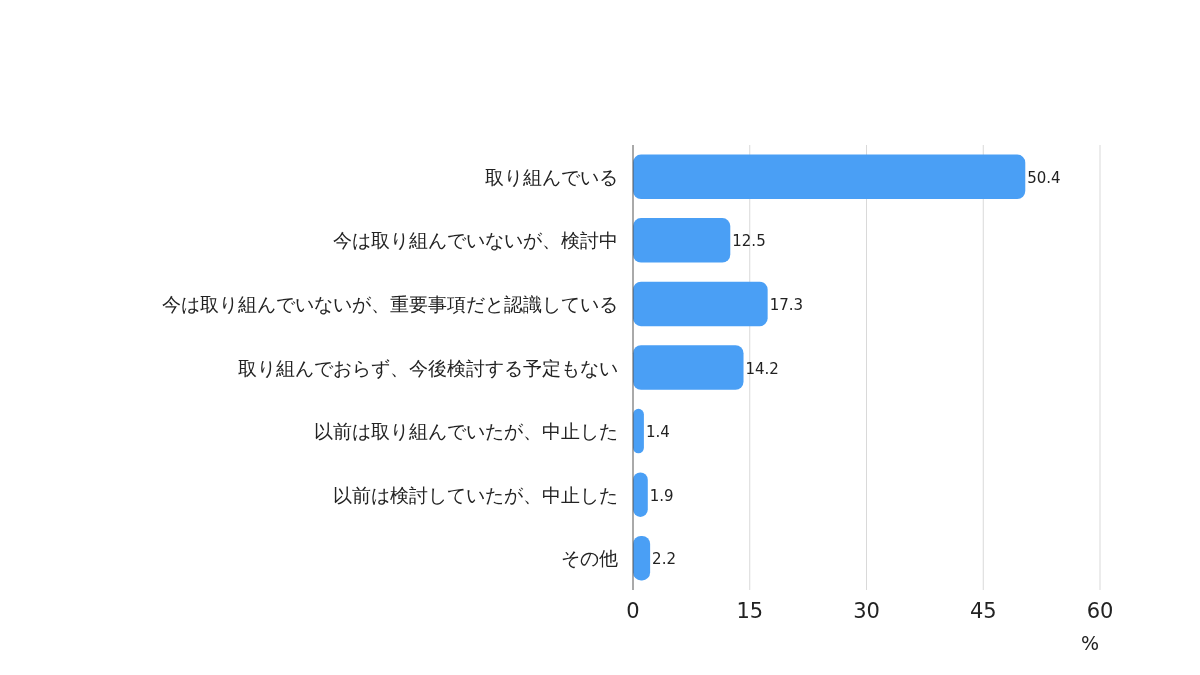 The image size is (1200, 675). Describe the element at coordinates (1100, 611) in the screenshot. I see `x-tick-label: 60` at that location.